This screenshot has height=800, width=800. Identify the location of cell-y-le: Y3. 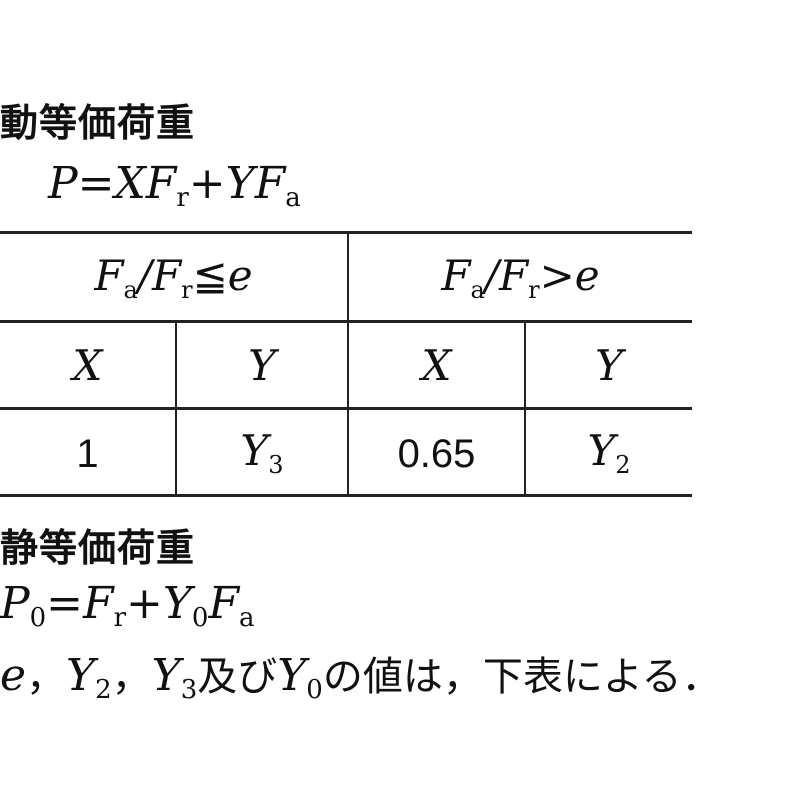
(261, 452).